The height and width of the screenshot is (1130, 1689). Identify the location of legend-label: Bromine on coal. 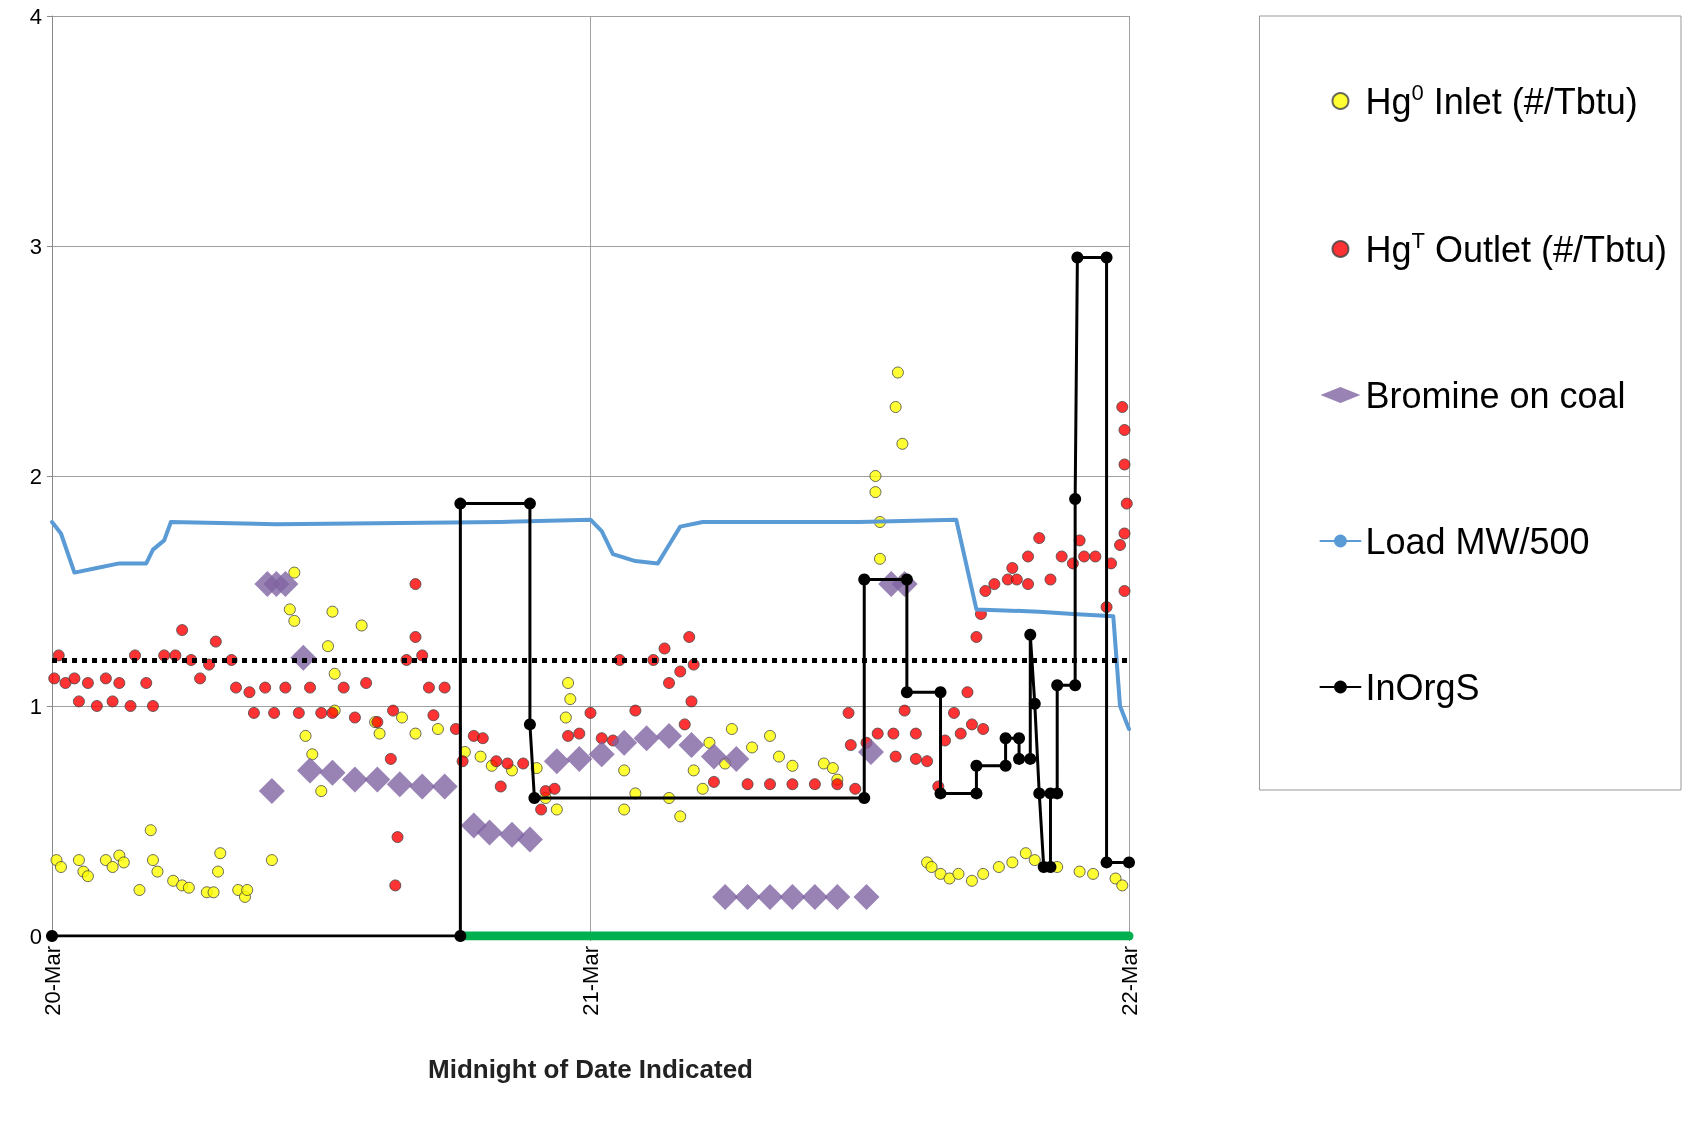
(1495, 395).